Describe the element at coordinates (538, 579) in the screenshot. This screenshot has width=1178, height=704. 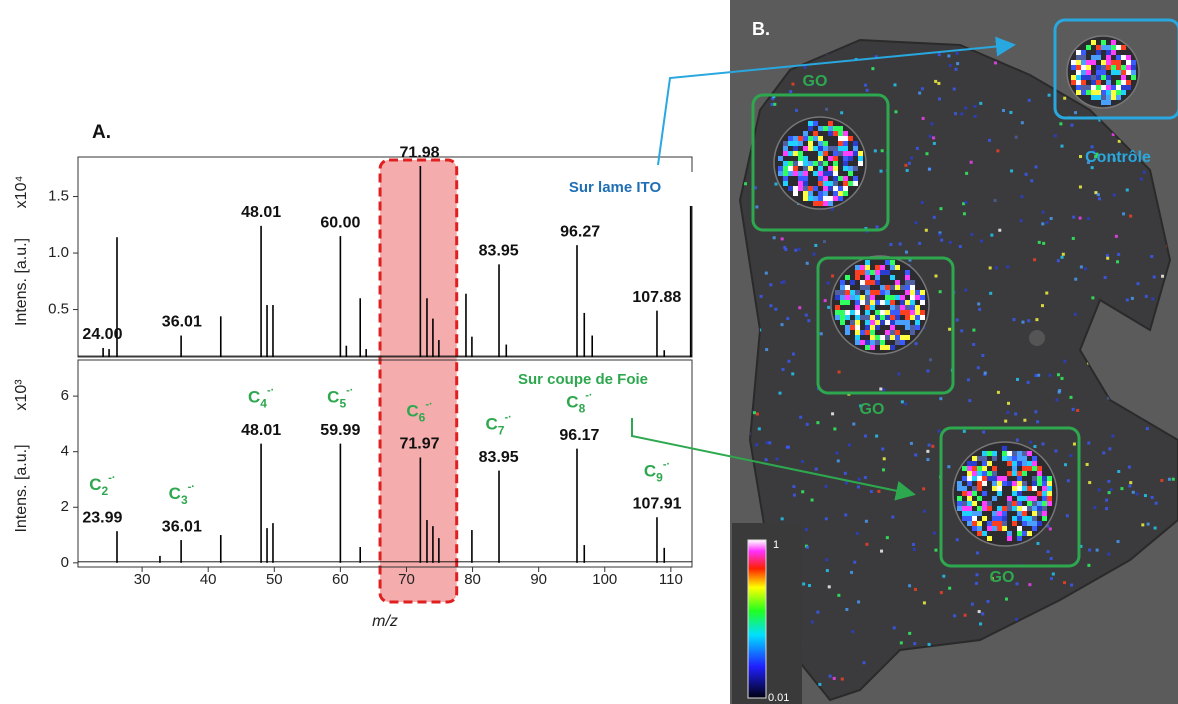
I see `x-tick-label: 90` at that location.